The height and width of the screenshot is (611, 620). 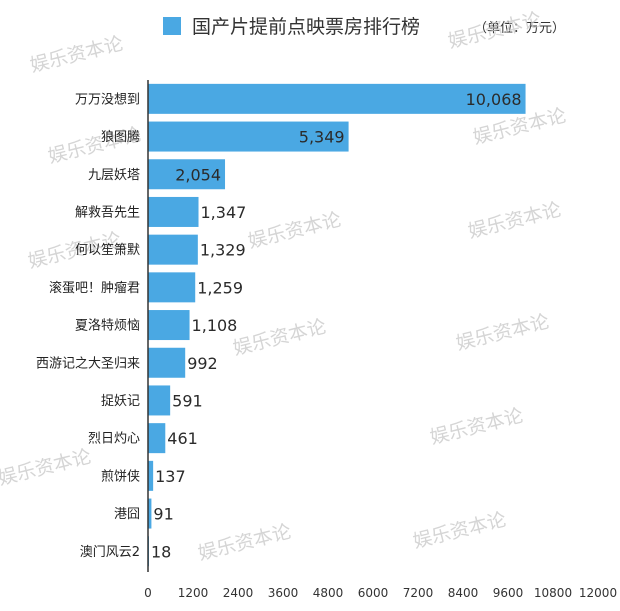 I want to click on value-label: 137, so click(x=170, y=476).